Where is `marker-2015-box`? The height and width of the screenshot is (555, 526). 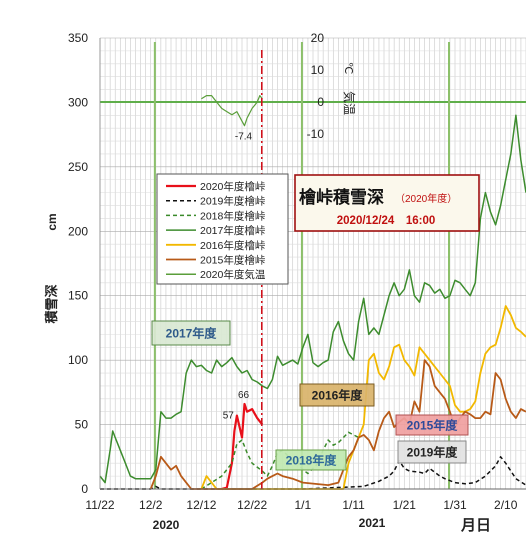 marker-2015-box is located at coordinates (432, 425).